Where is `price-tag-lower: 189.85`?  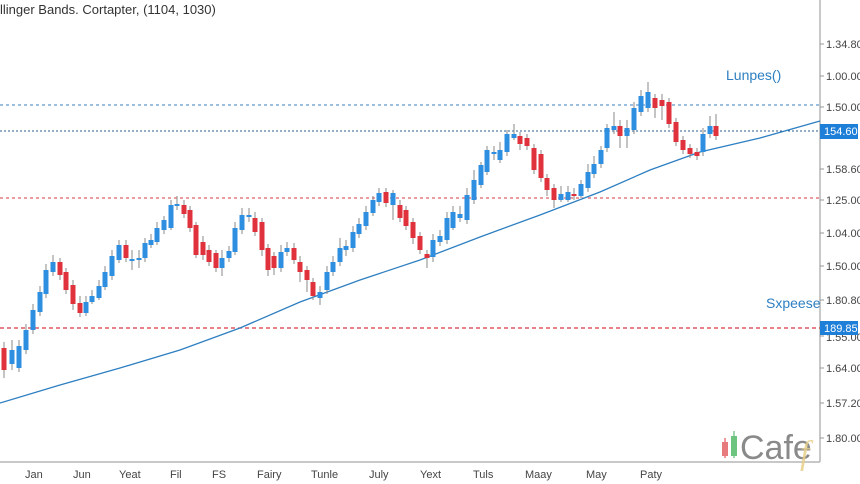
price-tag-lower: 189.85 is located at coordinates (839, 328).